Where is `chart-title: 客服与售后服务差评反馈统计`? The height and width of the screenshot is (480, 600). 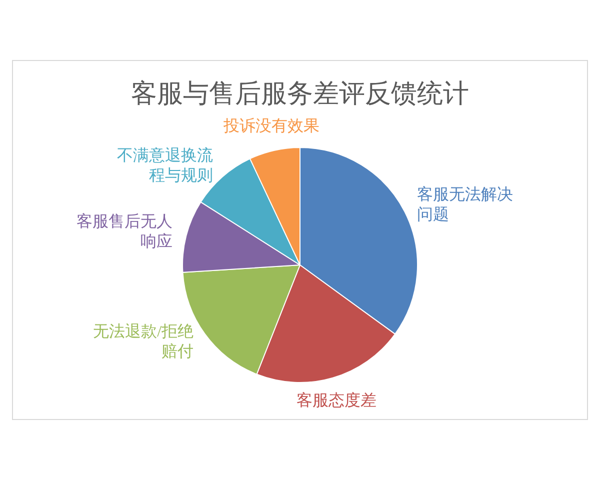 chart-title: 客服与售后服务差评反馈统计 is located at coordinates (300, 93).